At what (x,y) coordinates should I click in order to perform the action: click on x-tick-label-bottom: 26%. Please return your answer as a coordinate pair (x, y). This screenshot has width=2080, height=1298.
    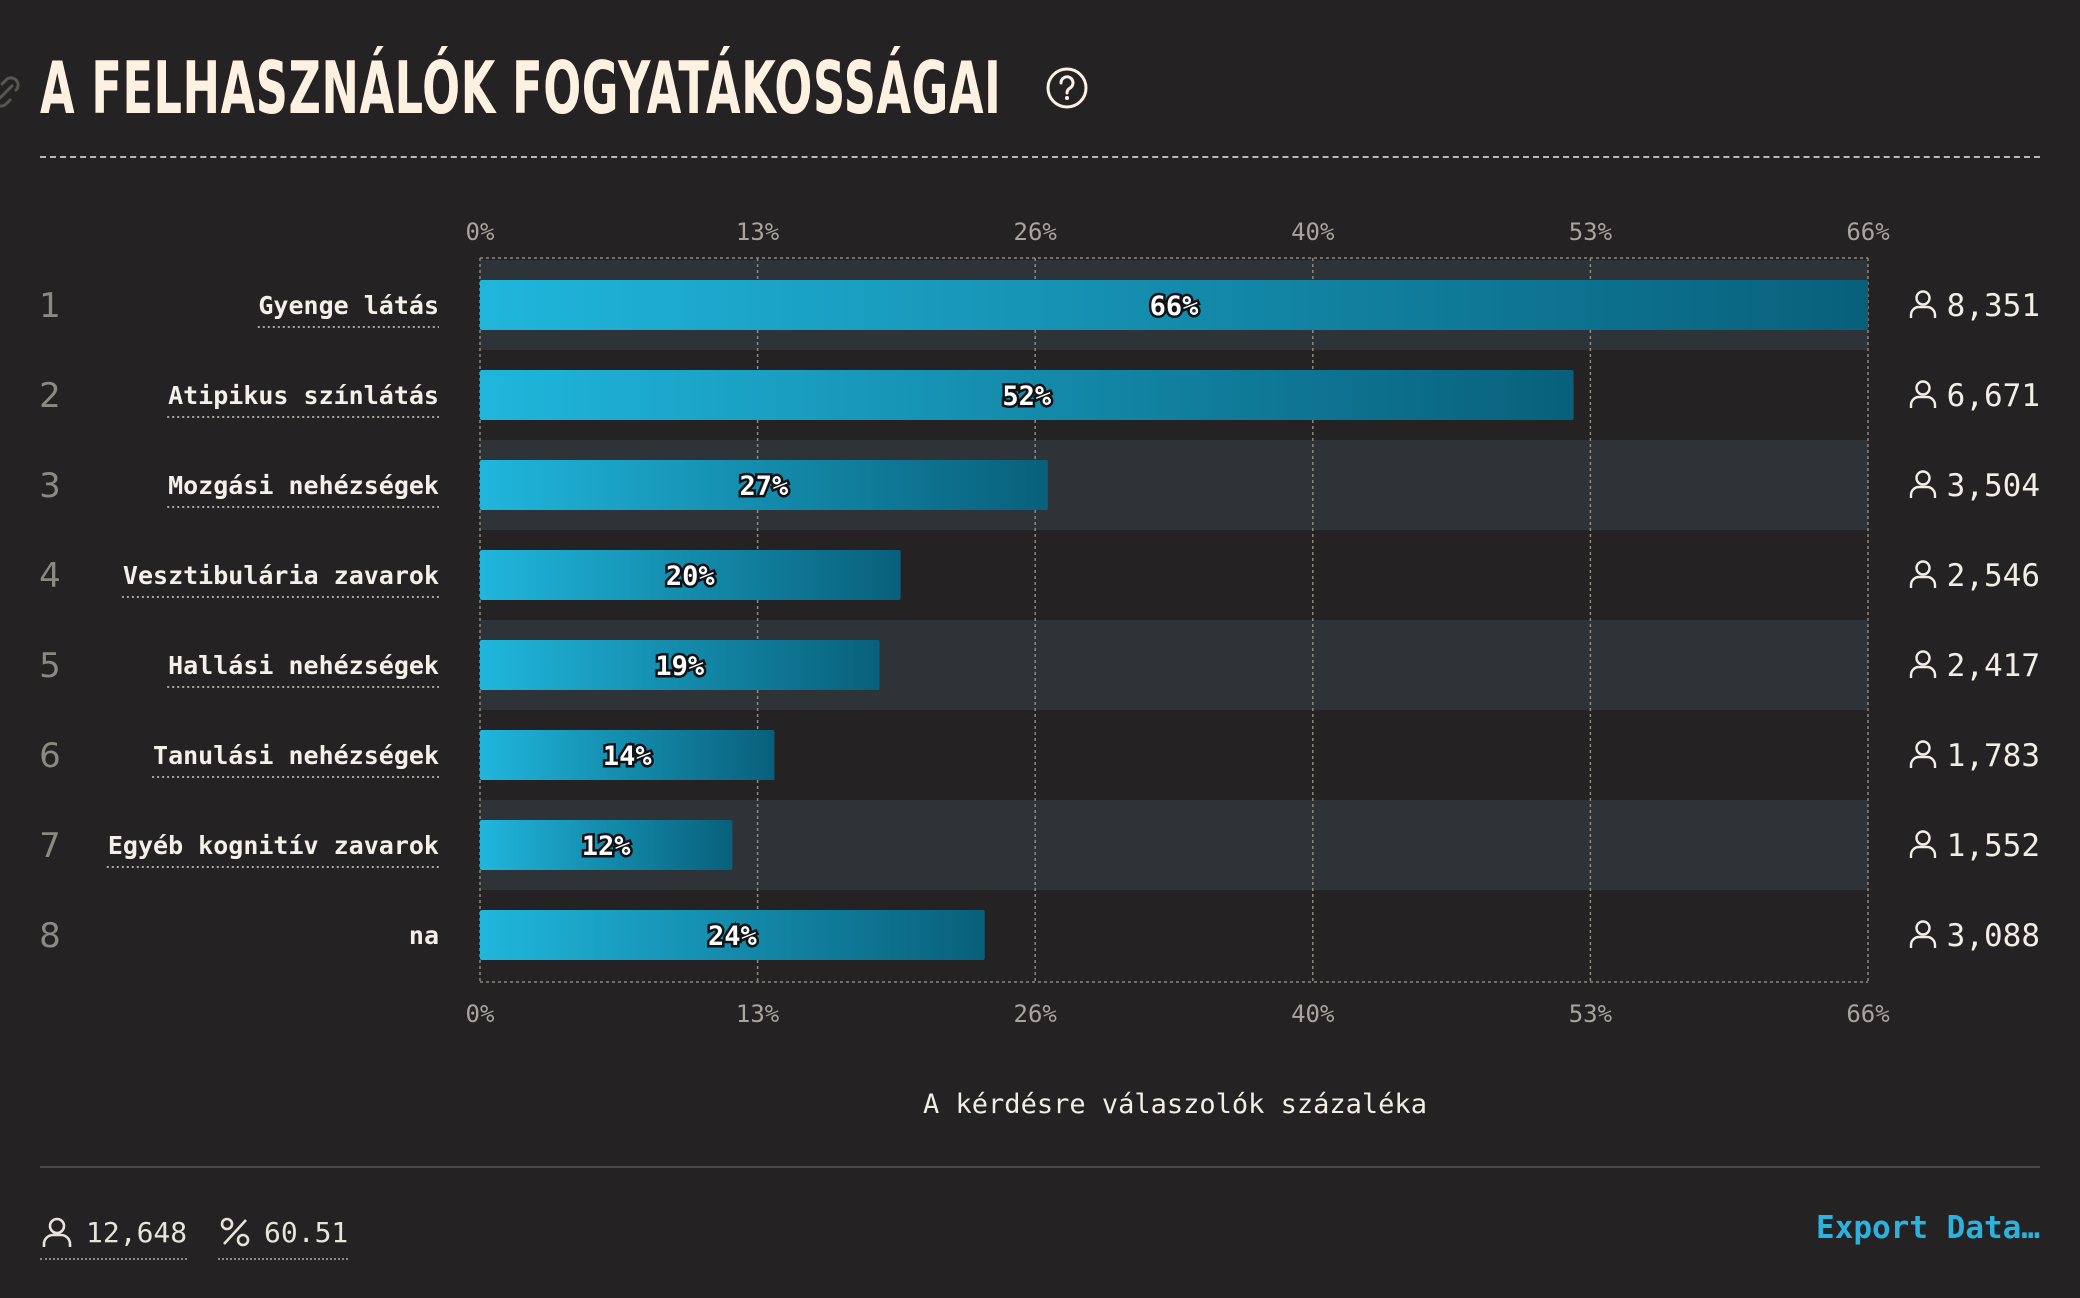
    Looking at the image, I should click on (1036, 1014).